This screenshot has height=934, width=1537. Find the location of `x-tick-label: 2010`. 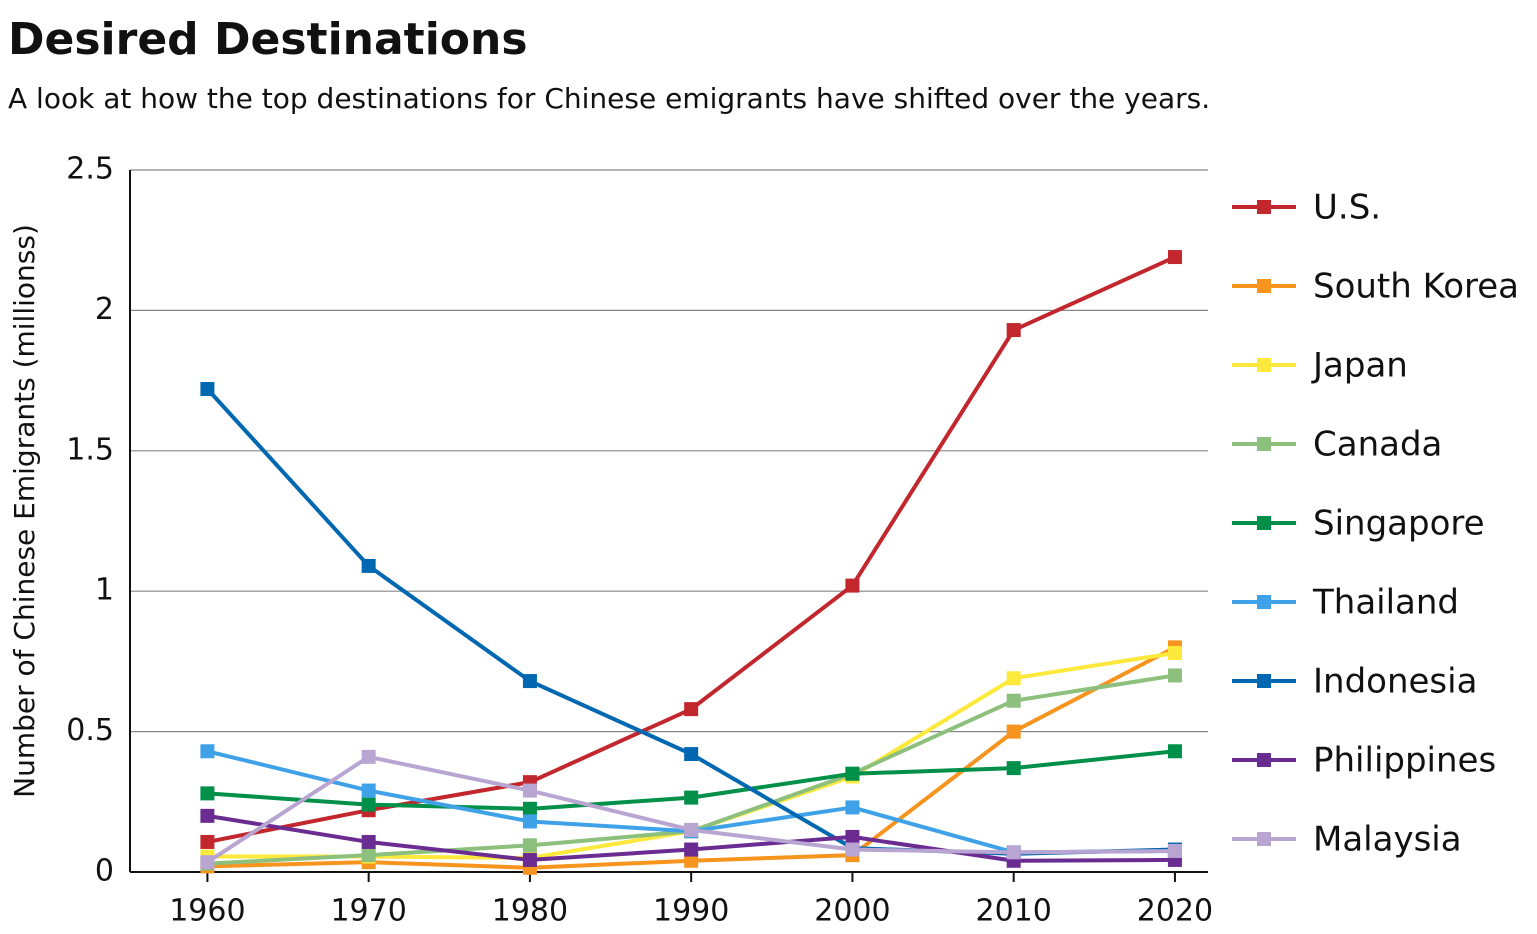

x-tick-label: 2010 is located at coordinates (1014, 911).